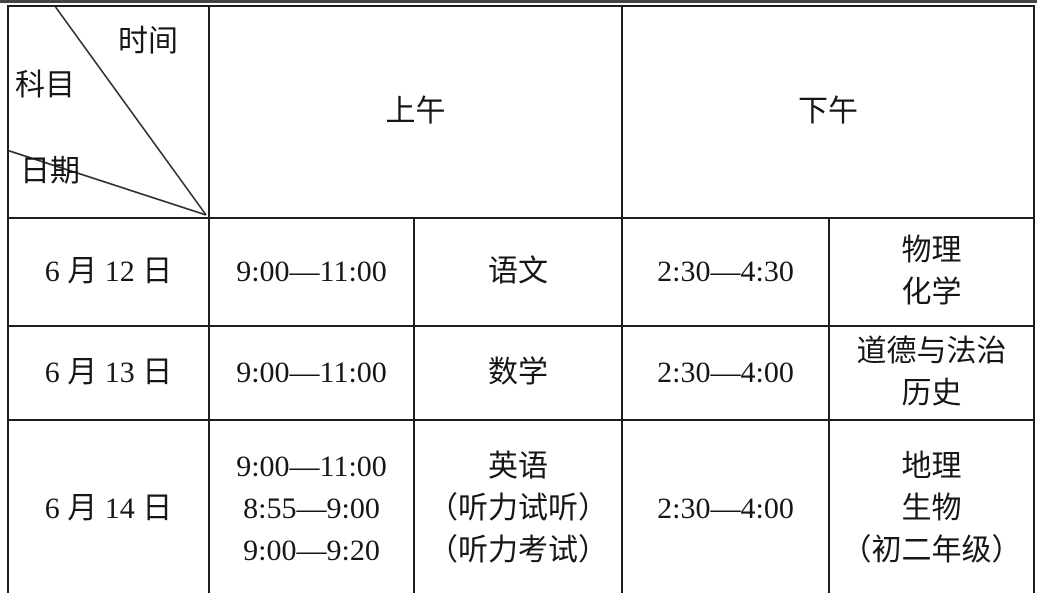 The image size is (1037, 593). Describe the element at coordinates (415, 112) in the screenshot. I see `morning-header: 上午` at that location.